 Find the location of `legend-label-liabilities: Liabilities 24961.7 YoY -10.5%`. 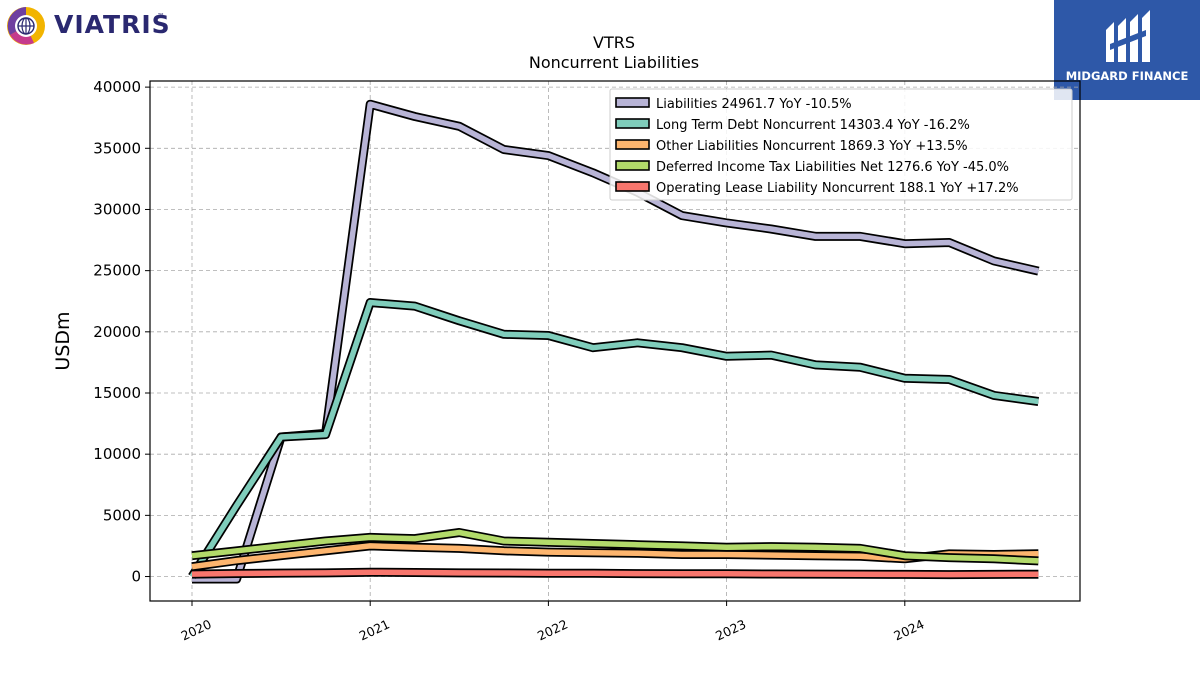

legend-label-liabilities: Liabilities 24961.7 YoY -10.5% is located at coordinates (754, 104).